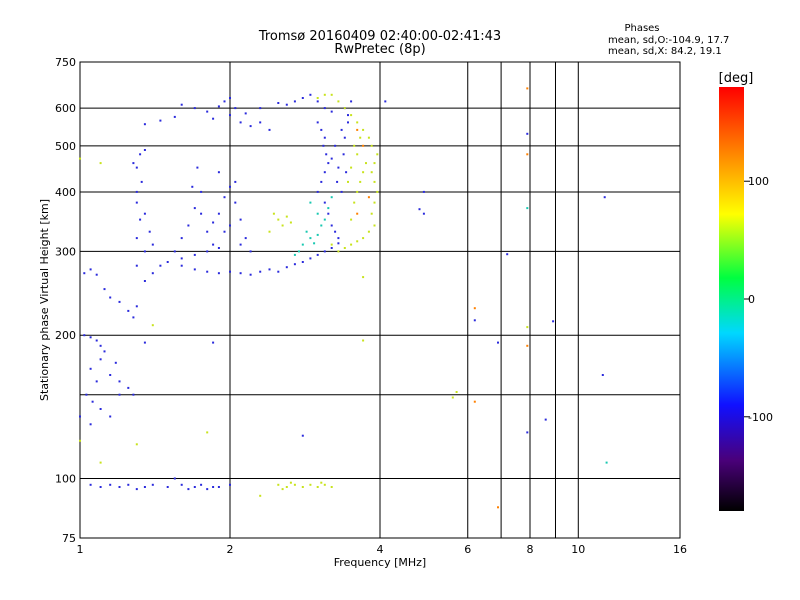 This screenshot has width=800, height=600. Describe the element at coordinates (641, 28) in the screenshot. I see `stats-heading: Phases` at that location.